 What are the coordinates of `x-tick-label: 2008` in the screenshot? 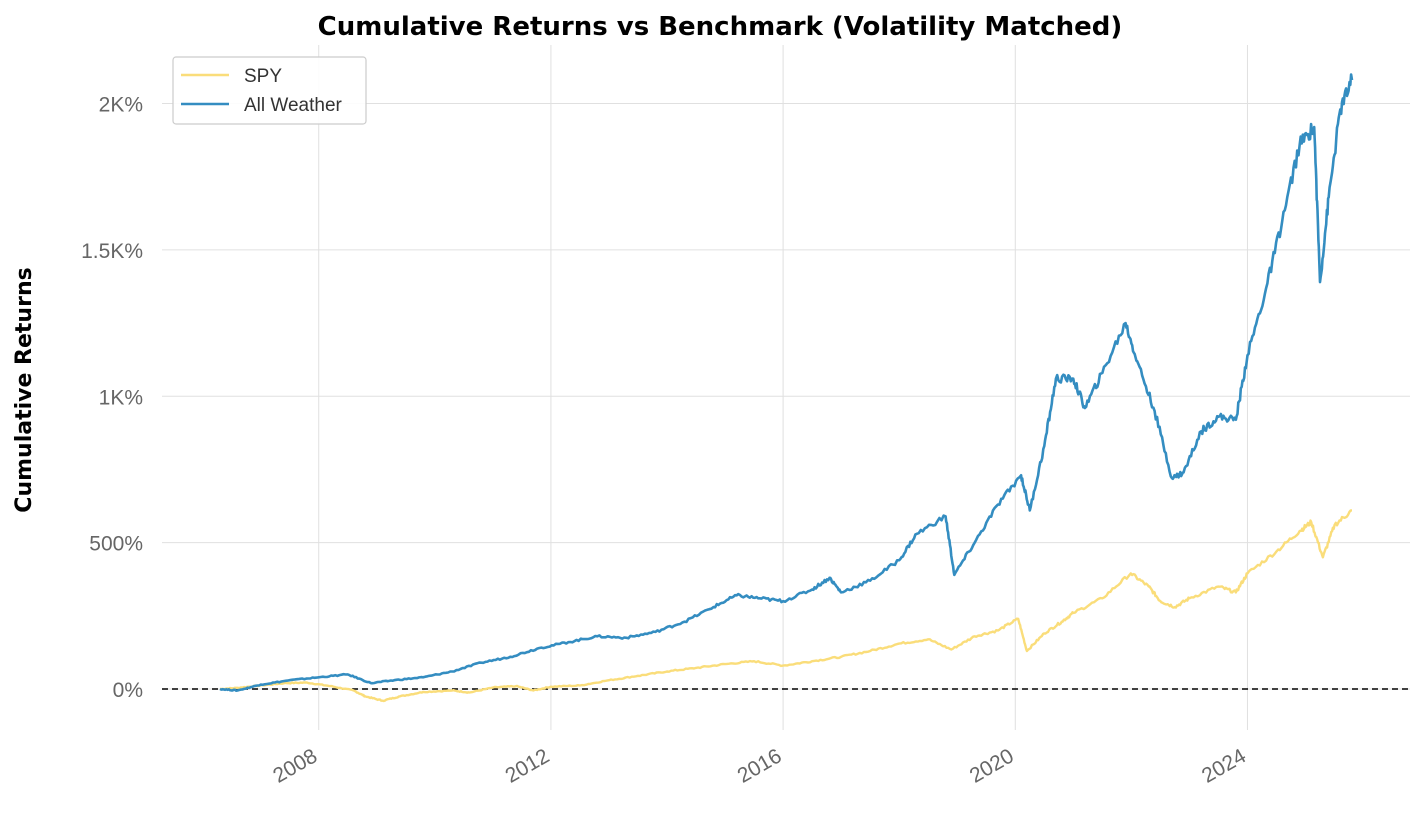 It's located at (295, 765).